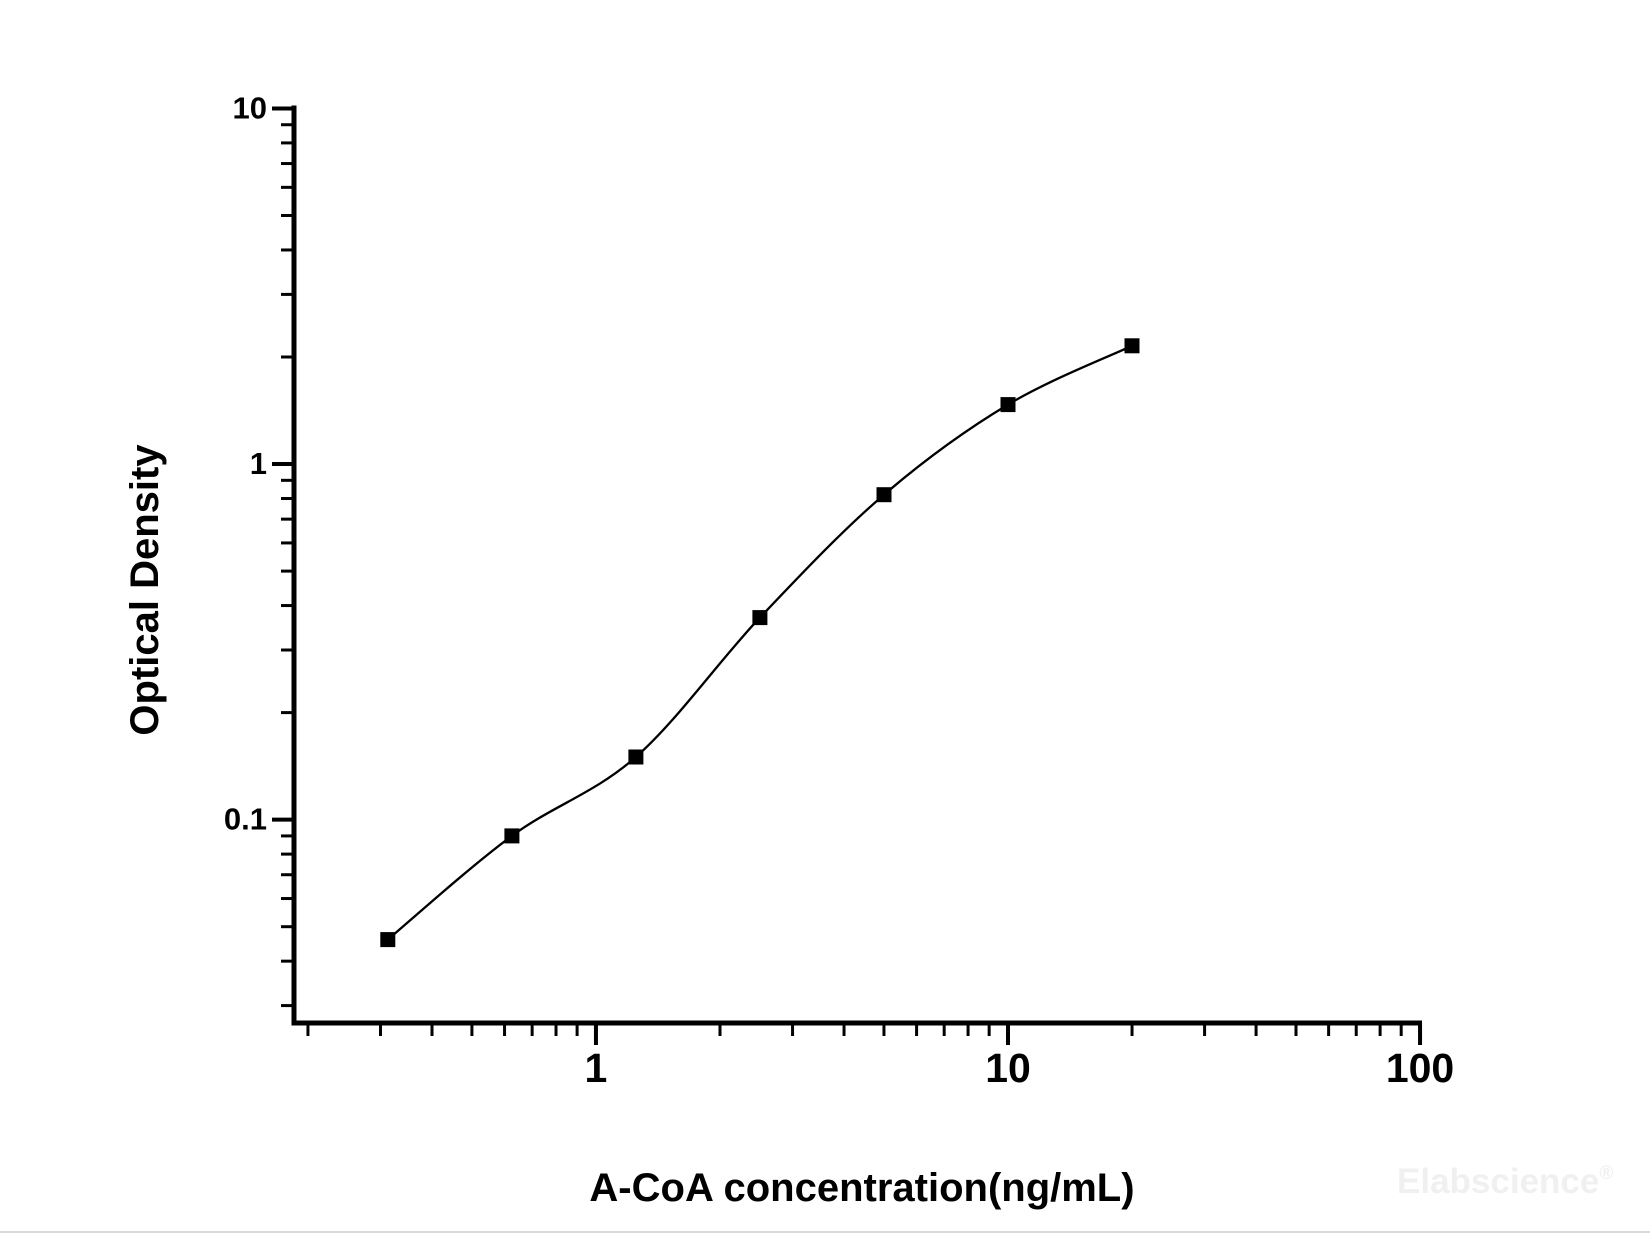 The image size is (1650, 1237). What do you see at coordinates (258, 463) in the screenshot?
I see `y-tick-label: 1` at bounding box center [258, 463].